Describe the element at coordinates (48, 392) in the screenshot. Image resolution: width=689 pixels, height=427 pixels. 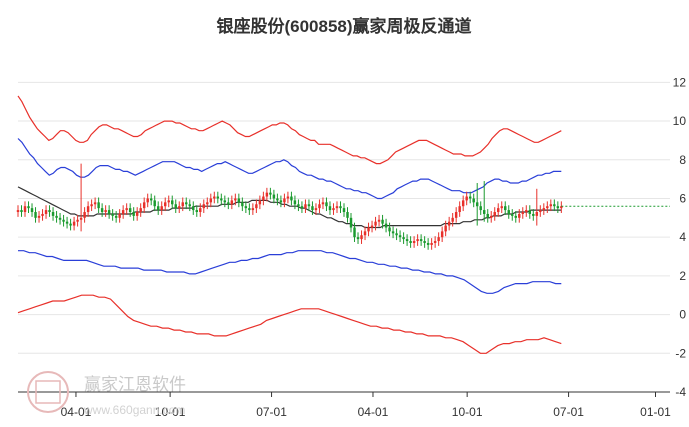
I see `watermark-logo` at that location.